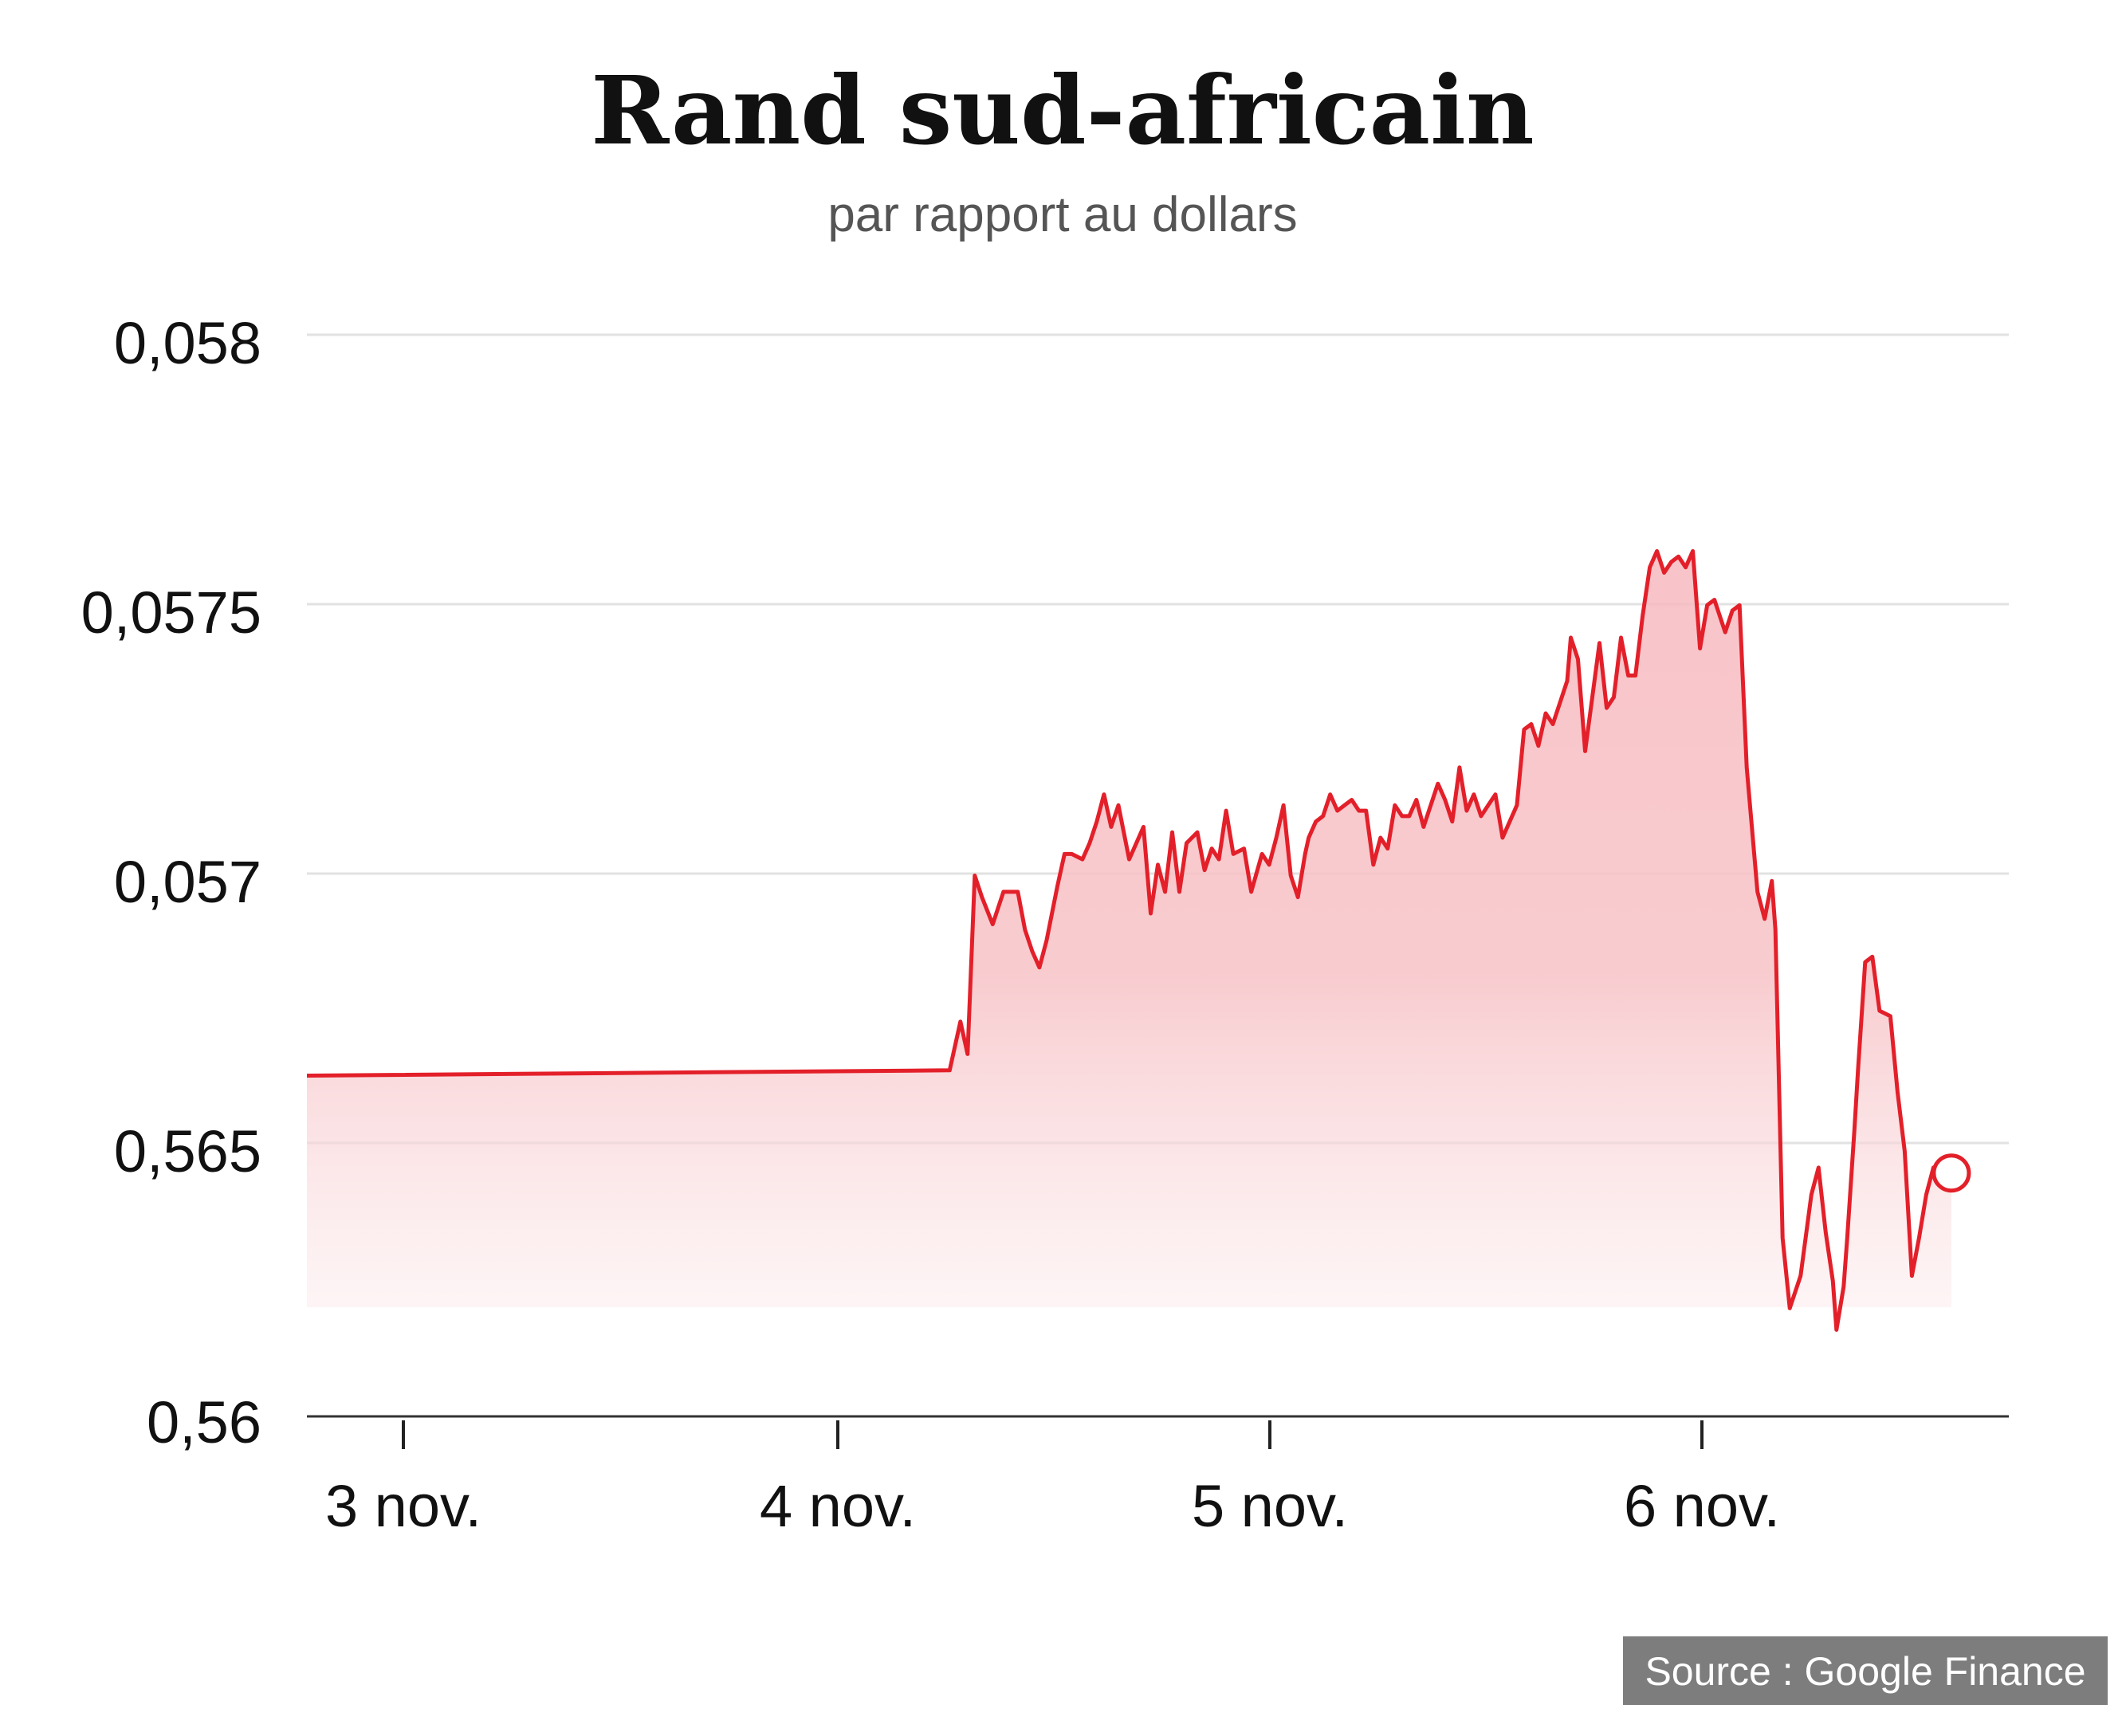  I want to click on source-text: Source : Google Finance, so click(1865, 1672).